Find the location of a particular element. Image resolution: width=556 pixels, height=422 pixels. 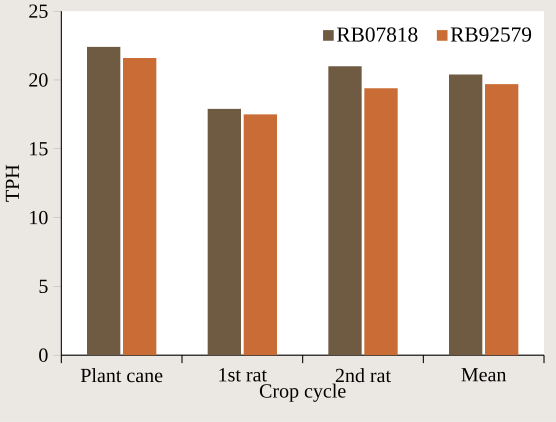

x-tick-label: Plant cane is located at coordinates (121, 375).